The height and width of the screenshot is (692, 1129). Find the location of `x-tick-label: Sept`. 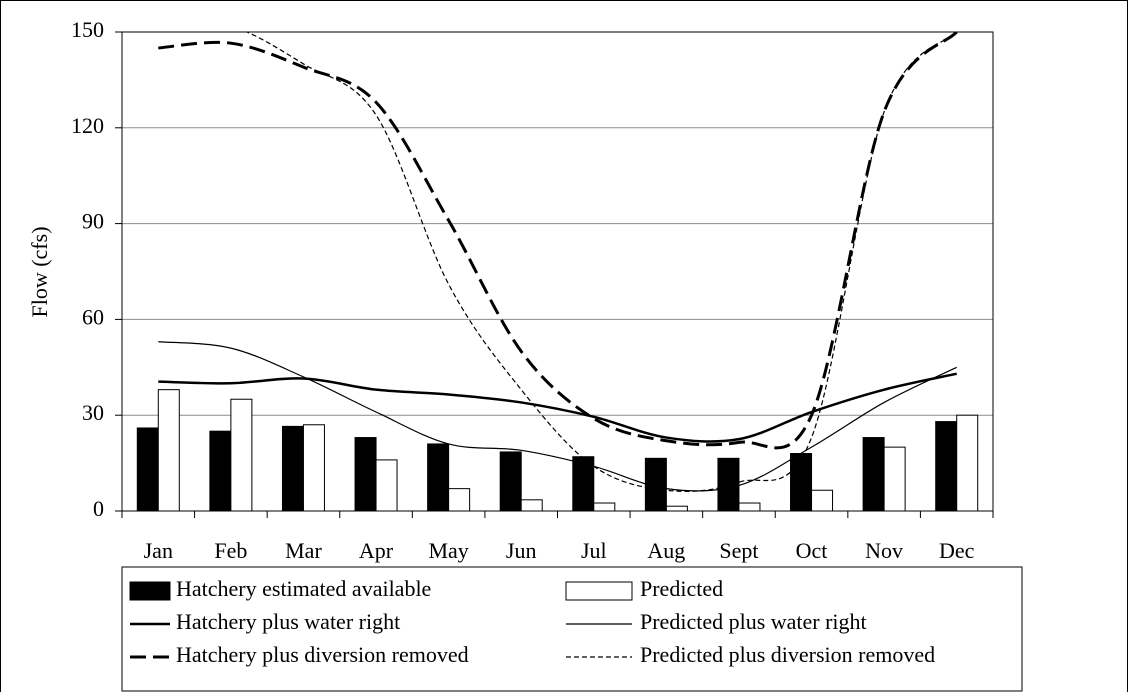

x-tick-label: Sept is located at coordinates (738, 550).